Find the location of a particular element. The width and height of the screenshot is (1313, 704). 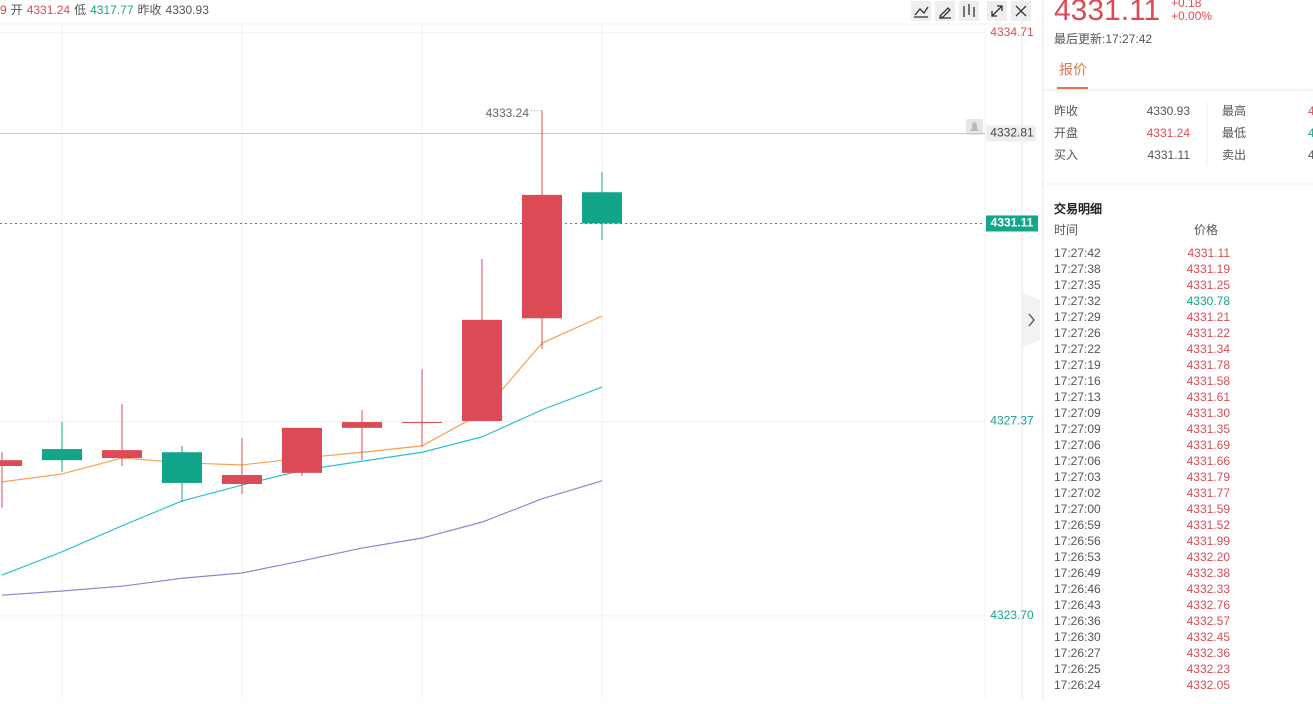

trade-price: 4331.30 is located at coordinates (1209, 413).